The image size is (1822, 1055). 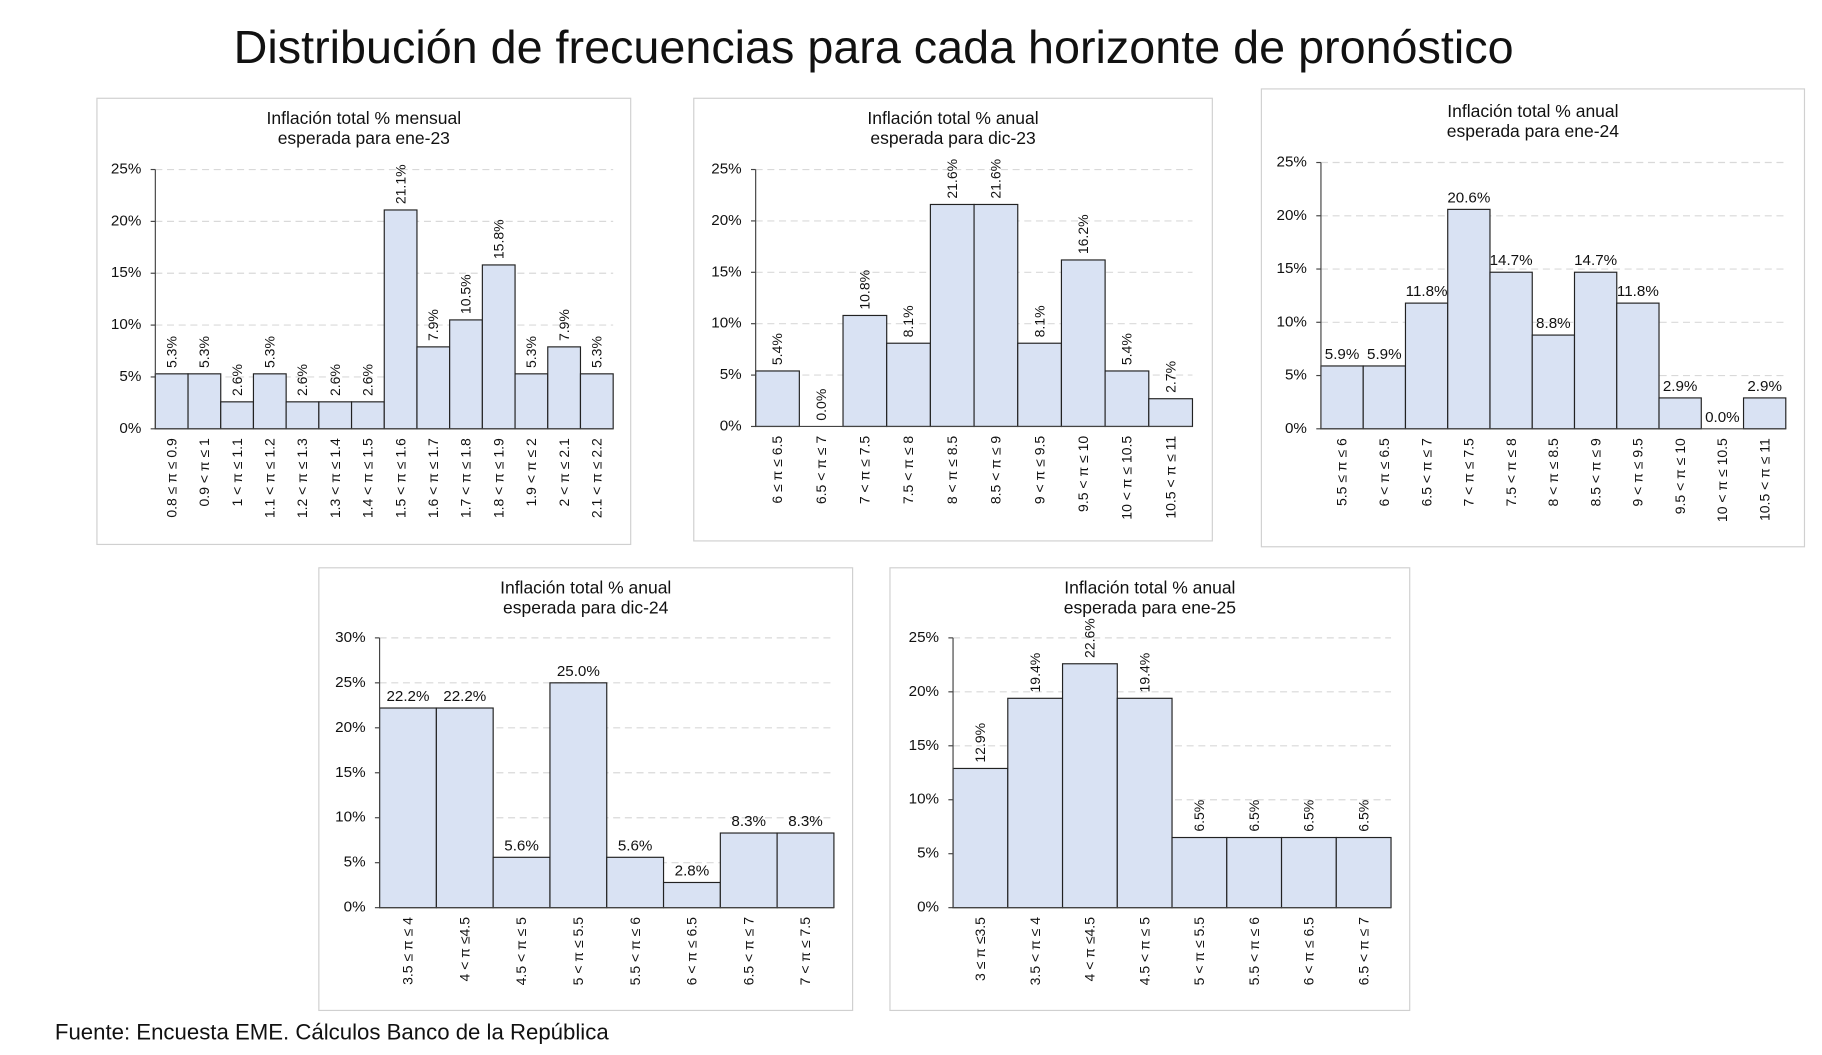 I want to click on x-tick-label: 7 < π ≤ 7.5, so click(x=805, y=951).